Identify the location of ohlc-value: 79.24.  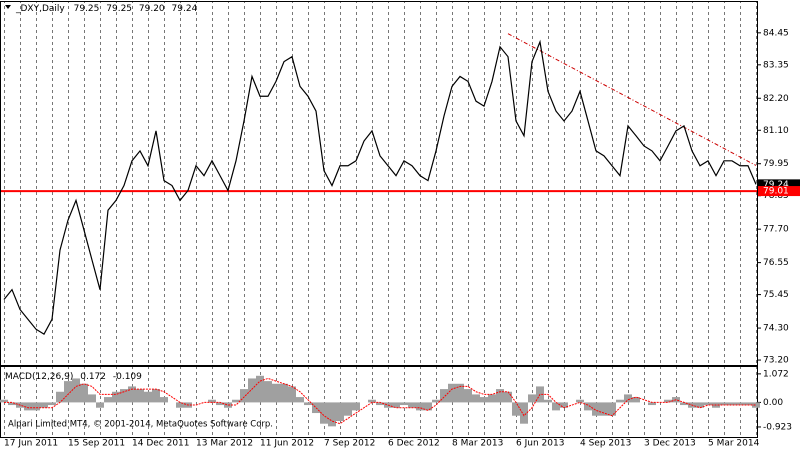
(185, 9).